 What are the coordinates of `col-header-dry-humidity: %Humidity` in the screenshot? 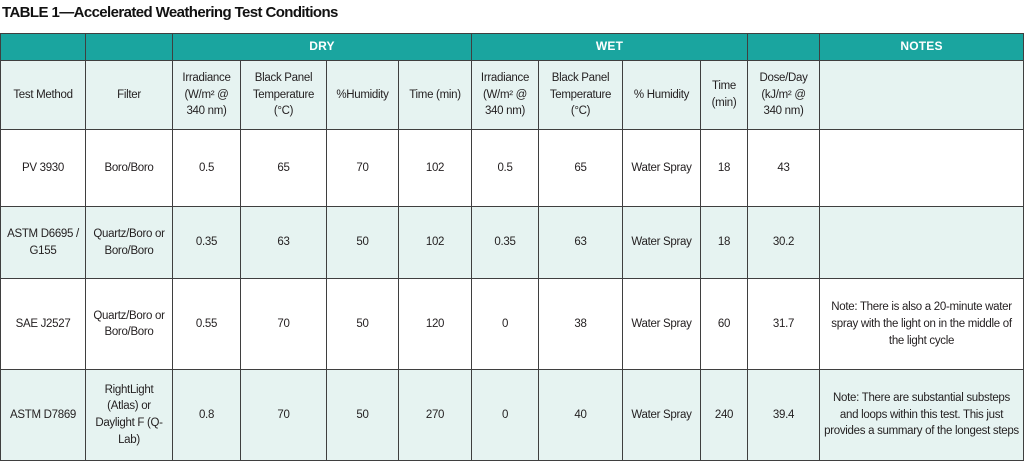 It's located at (362, 95).